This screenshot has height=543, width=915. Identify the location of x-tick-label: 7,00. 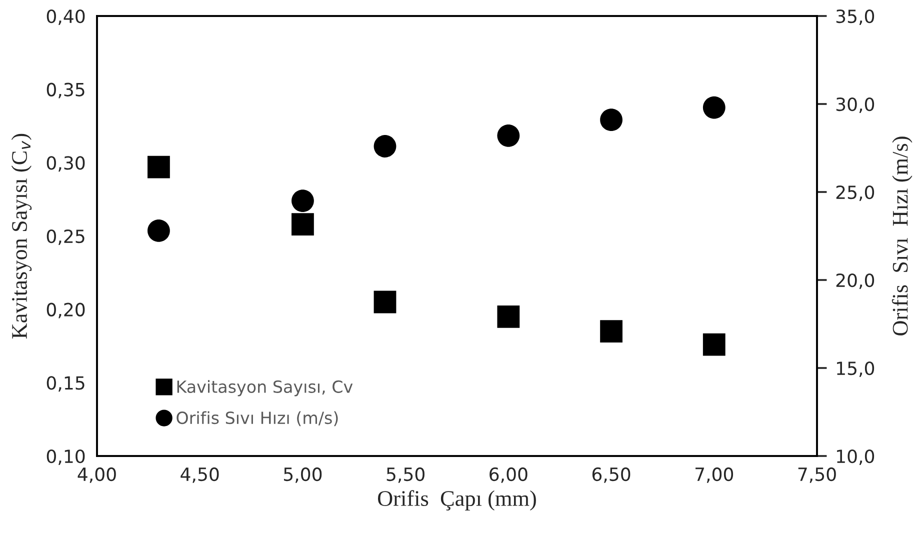
(715, 475).